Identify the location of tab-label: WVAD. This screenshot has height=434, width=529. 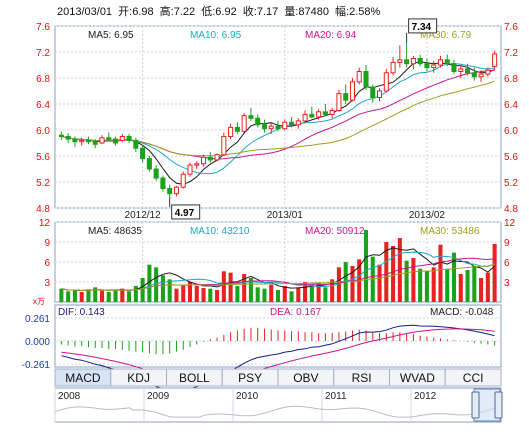
(417, 378).